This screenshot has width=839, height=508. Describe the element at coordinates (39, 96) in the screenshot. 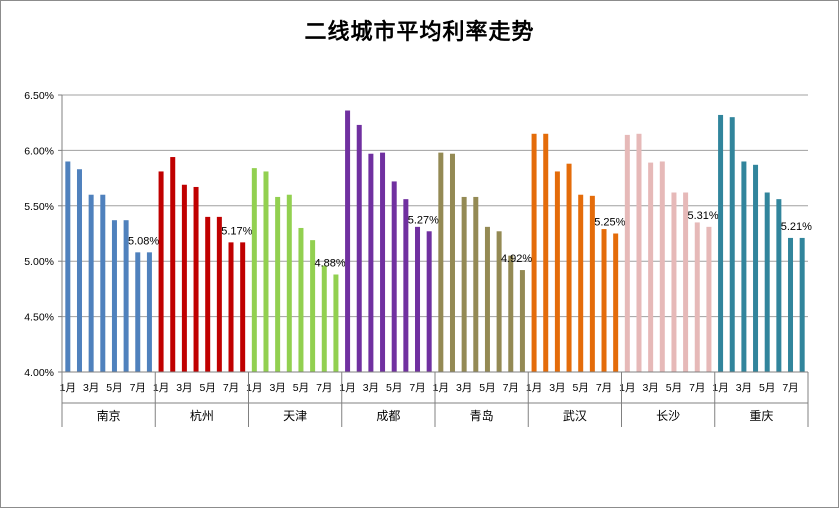

I see `y-tick-label: 6.50%` at that location.